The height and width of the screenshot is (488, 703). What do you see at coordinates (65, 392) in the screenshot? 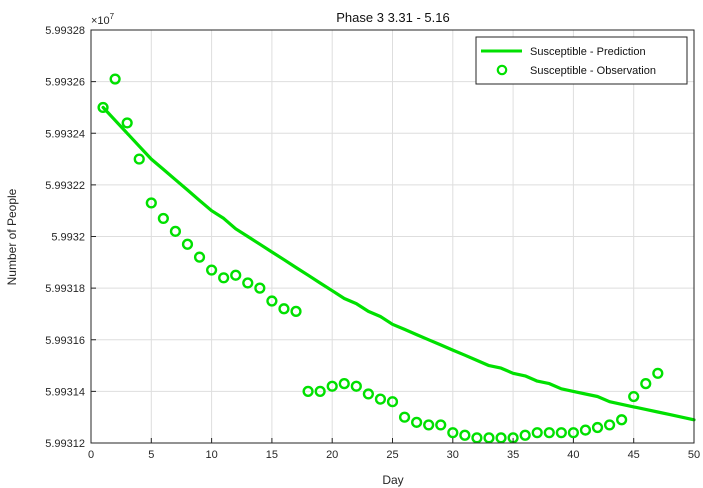
I see `y-tick-label: 5.99314` at bounding box center [65, 392].